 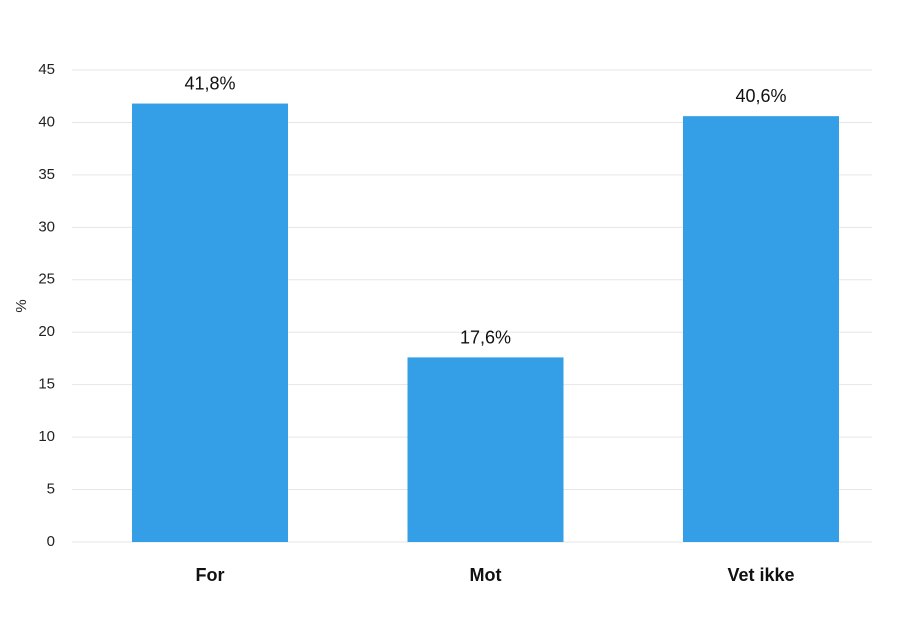 What do you see at coordinates (46, 121) in the screenshot?
I see `y-tick-label: 40` at bounding box center [46, 121].